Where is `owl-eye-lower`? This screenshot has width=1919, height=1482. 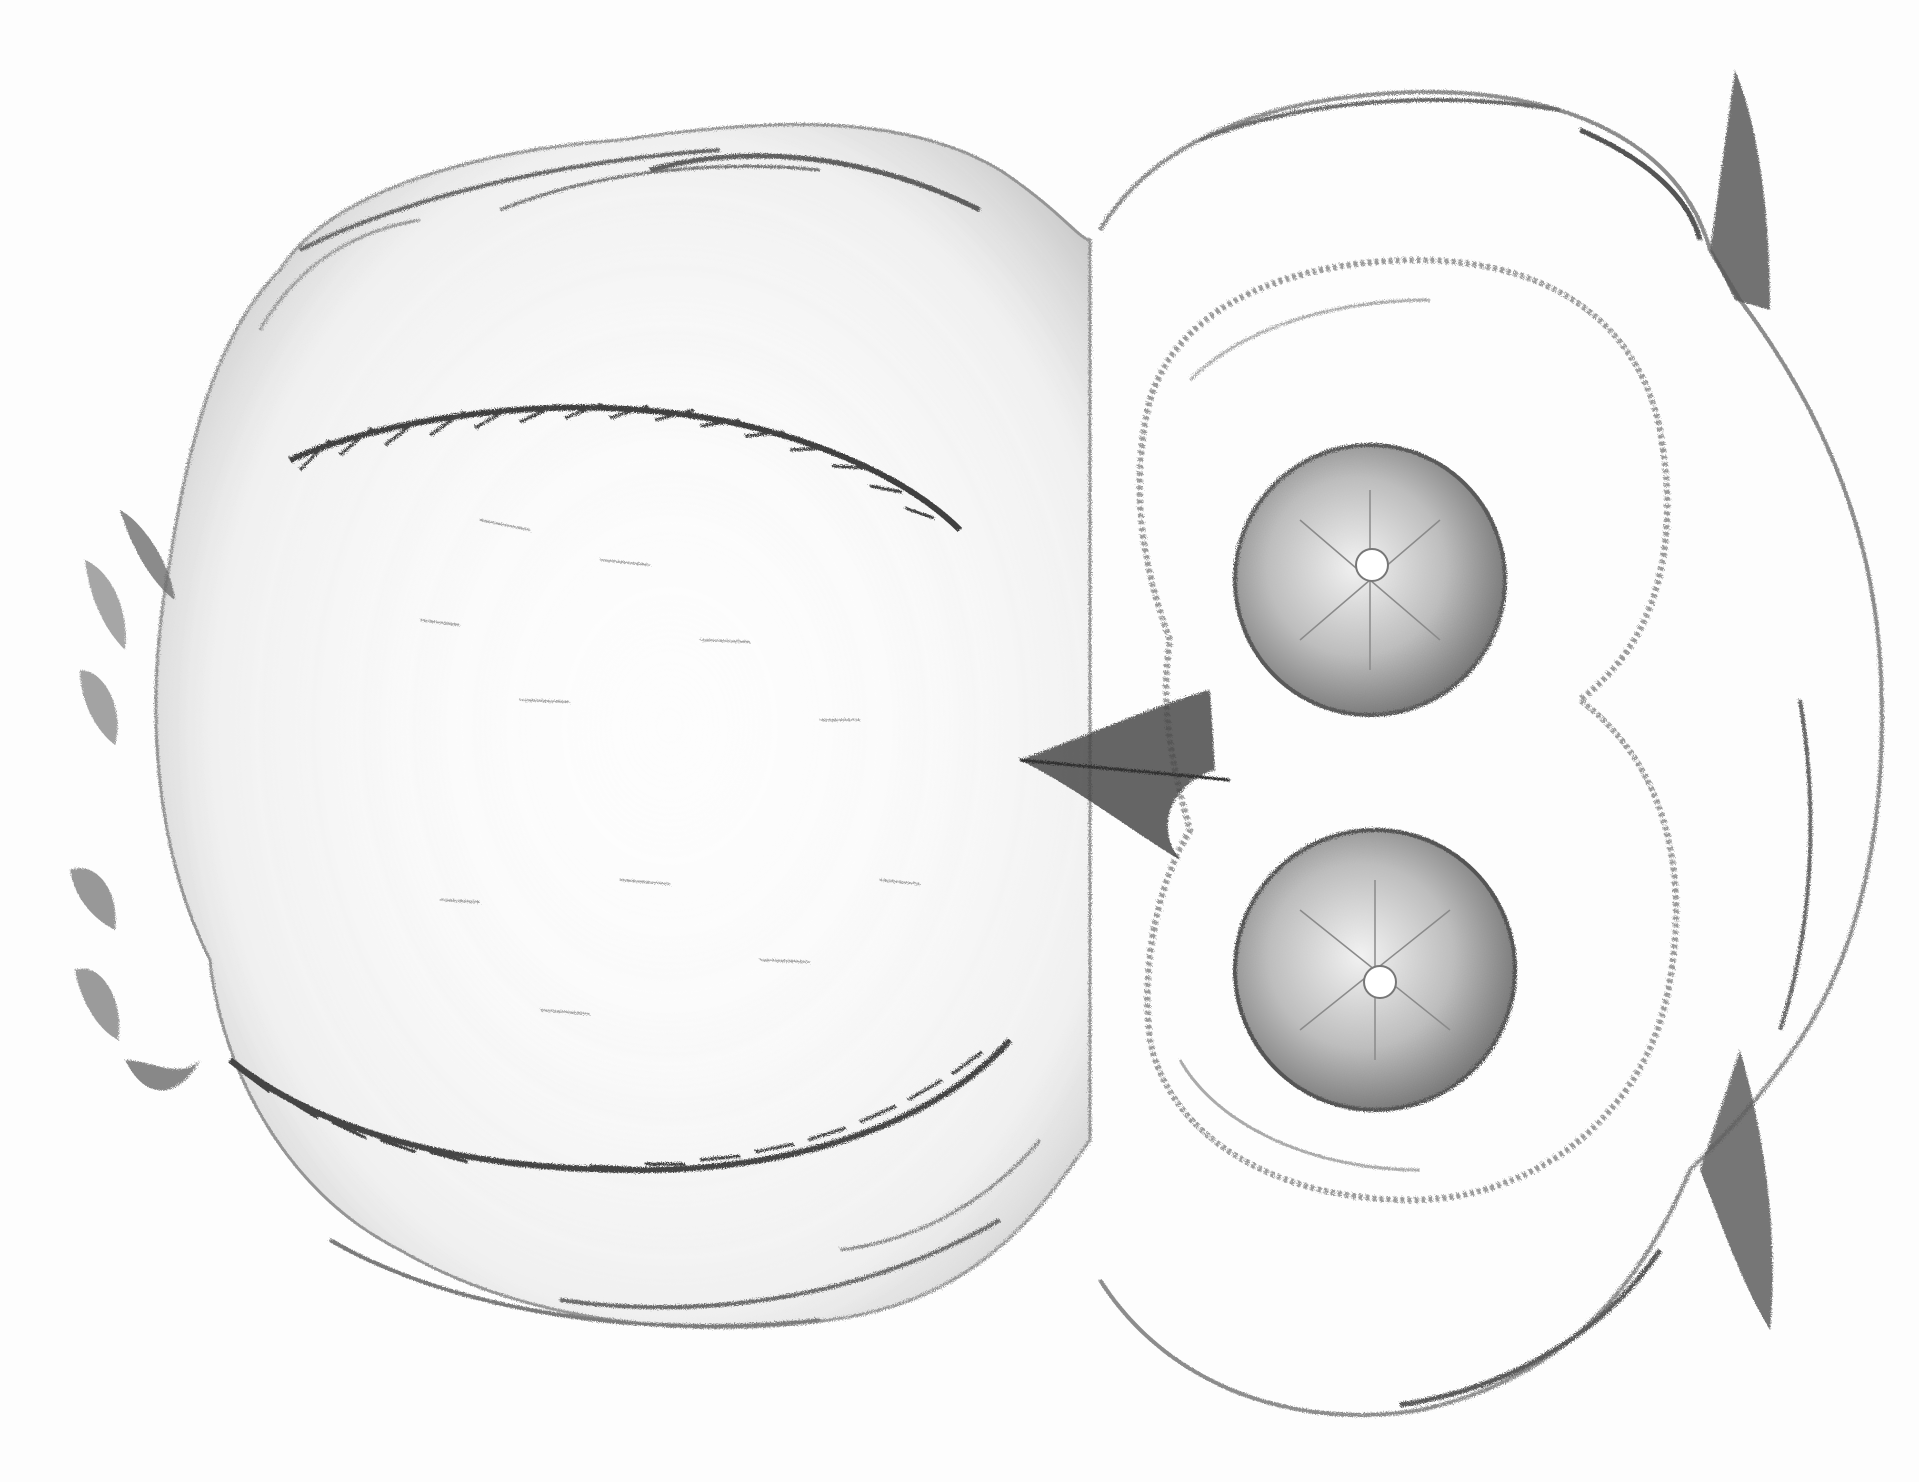
owl-eye-lower is located at coordinates (1375, 970).